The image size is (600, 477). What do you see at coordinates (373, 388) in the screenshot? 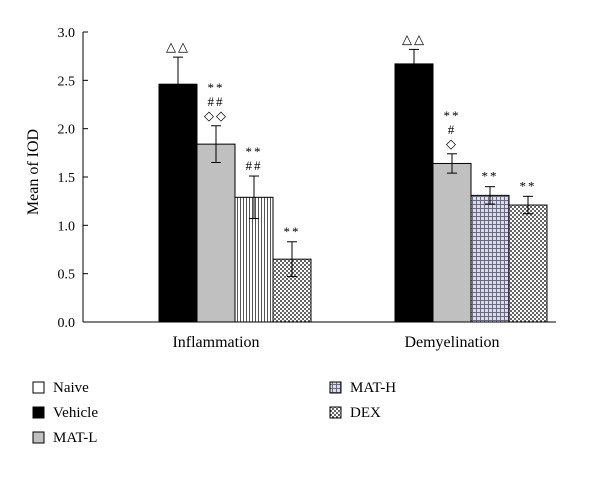
I see `legend-label-mat-h: MAT-H` at bounding box center [373, 388].